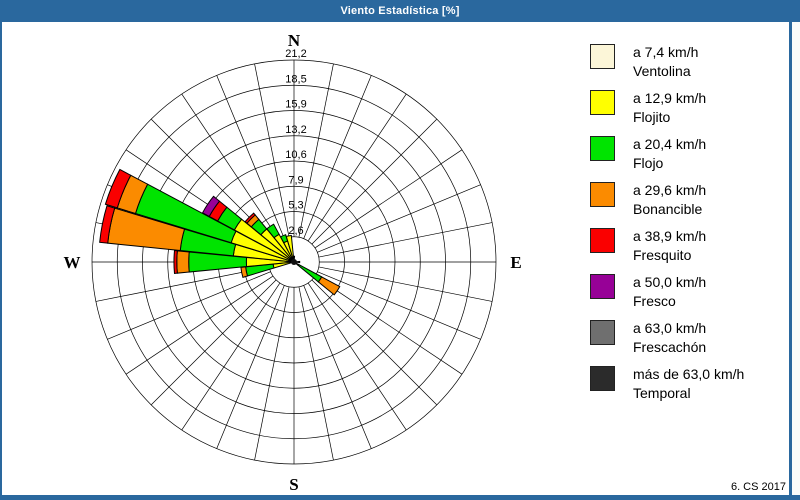  Describe the element at coordinates (602, 240) in the screenshot. I see `legend-swatch-fresquito` at that location.